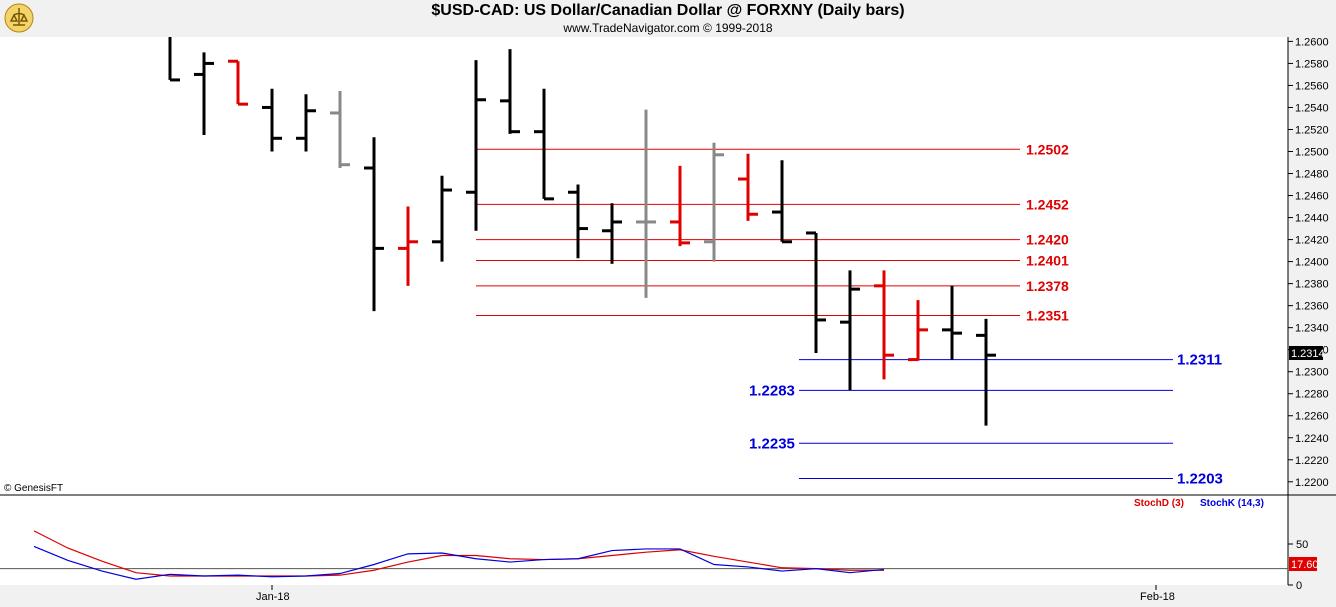  I want to click on price-tick-label: 1.2440, so click(1312, 219).